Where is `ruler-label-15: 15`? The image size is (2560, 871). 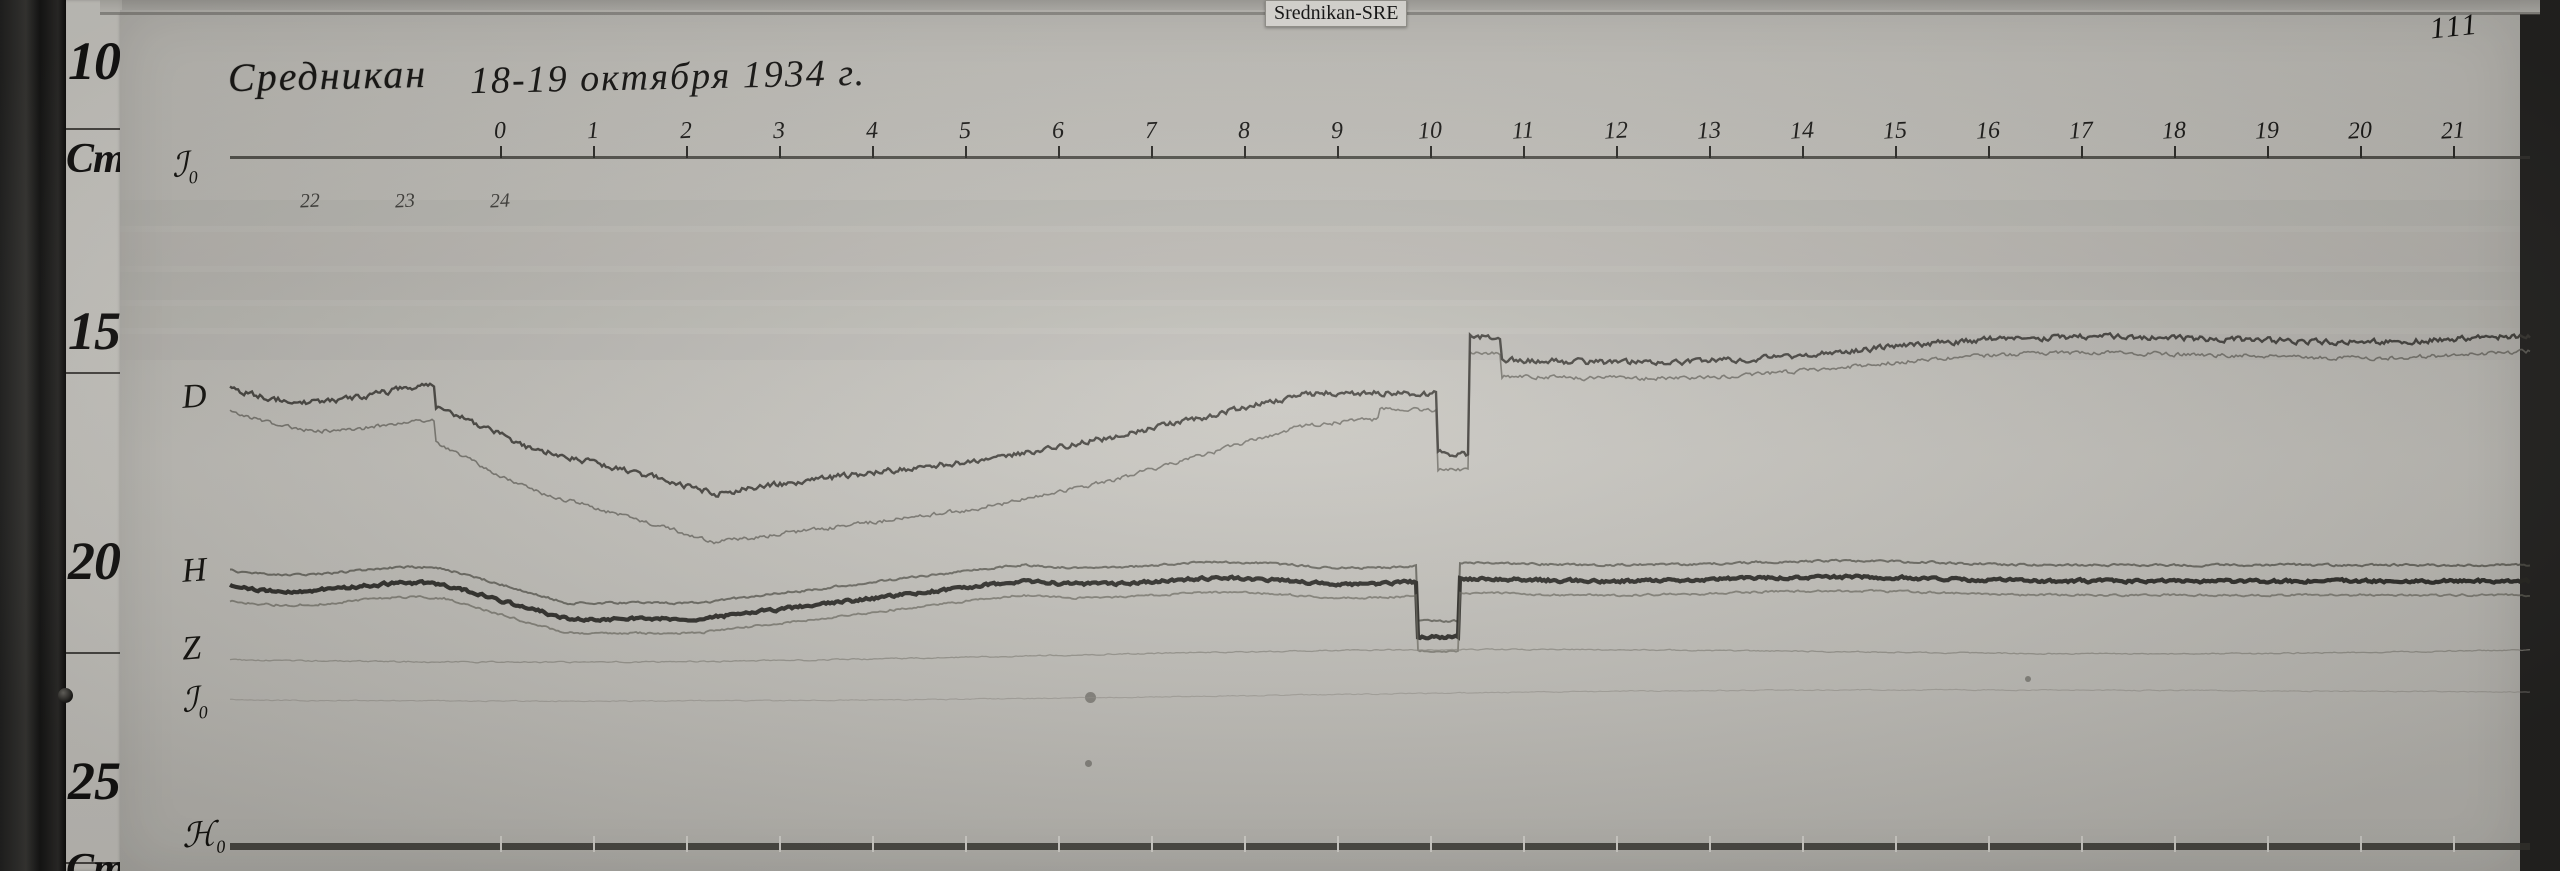 ruler-label-15: 15 is located at coordinates (94, 331).